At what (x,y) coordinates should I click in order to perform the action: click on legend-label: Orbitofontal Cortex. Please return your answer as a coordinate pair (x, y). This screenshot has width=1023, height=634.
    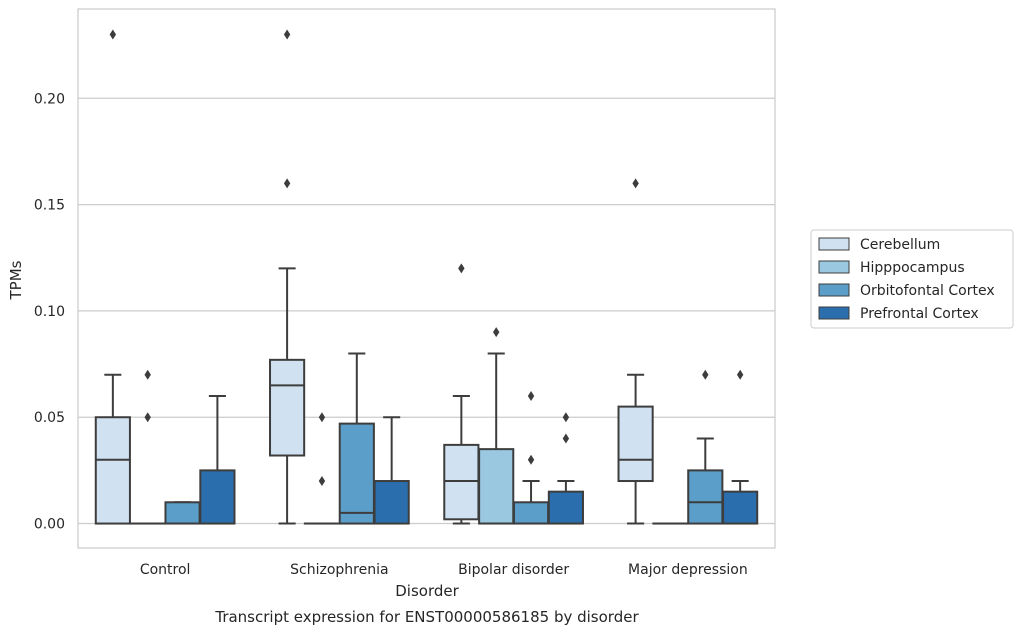
    Looking at the image, I should click on (927, 291).